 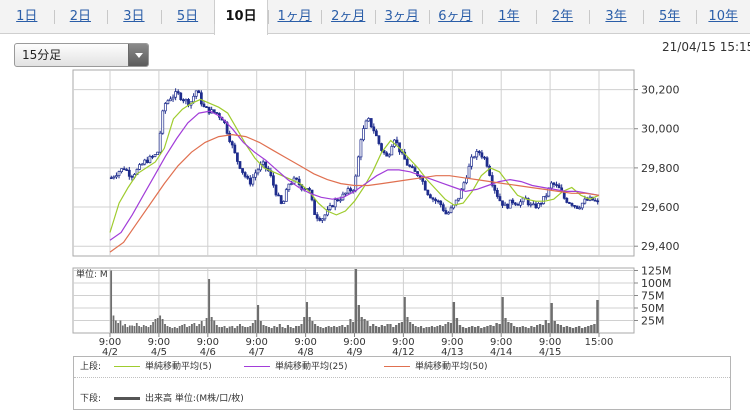 What do you see at coordinates (723, 16) in the screenshot?
I see `tab-period-13: 10年` at bounding box center [723, 16].